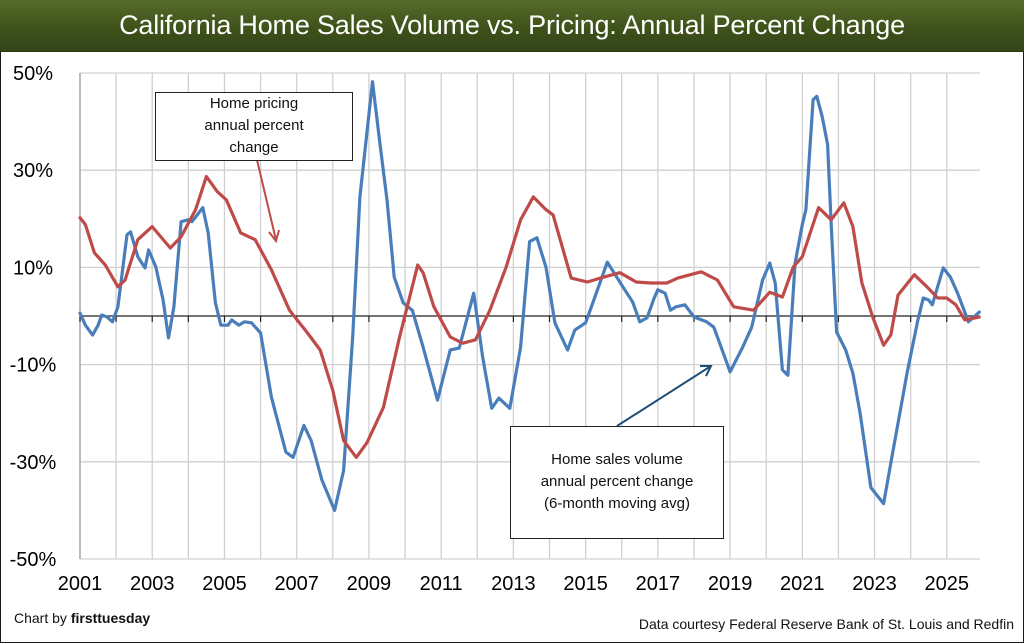  I want to click on volume-annotation-arrow, so click(664, 396).